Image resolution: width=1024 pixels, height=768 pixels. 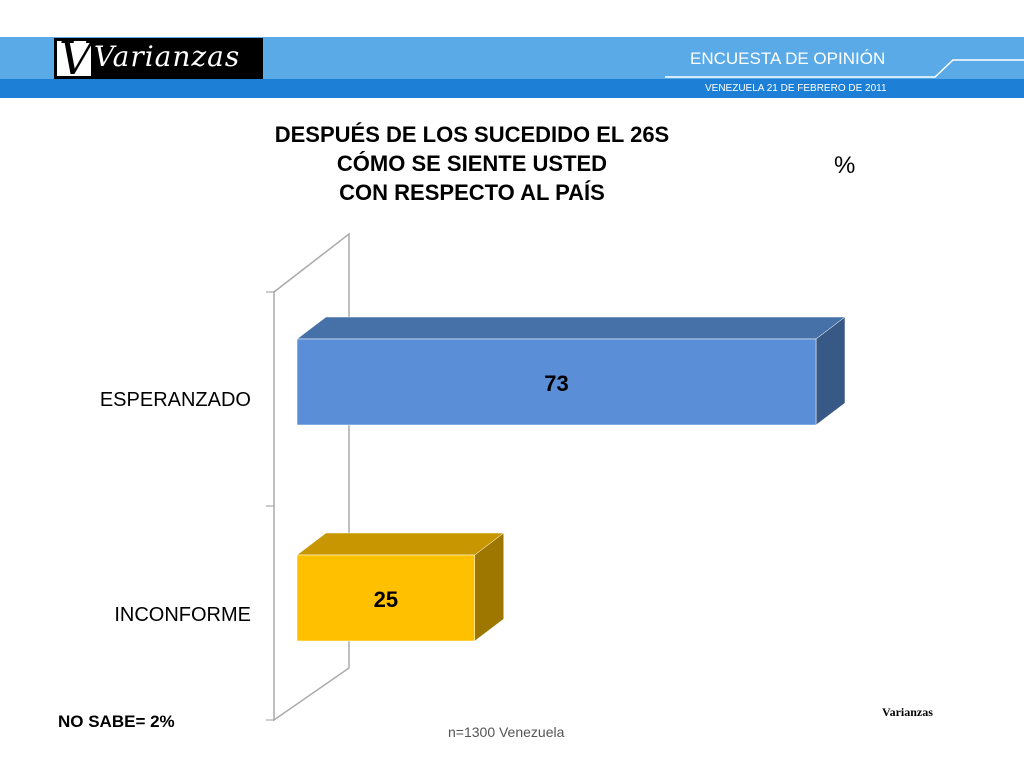 What do you see at coordinates (845, 165) in the screenshot?
I see `unit-label: %` at bounding box center [845, 165].